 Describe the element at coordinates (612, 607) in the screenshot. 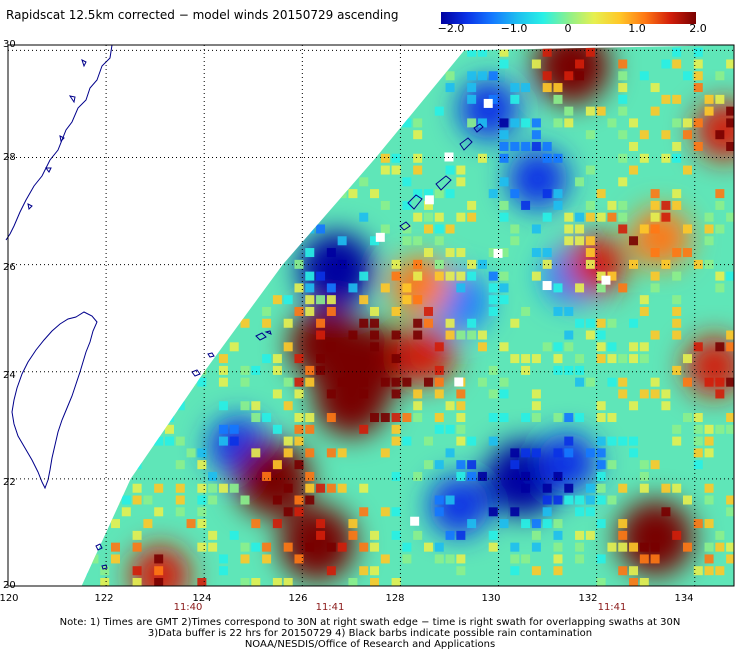

I see `time-label: 11:41` at that location.